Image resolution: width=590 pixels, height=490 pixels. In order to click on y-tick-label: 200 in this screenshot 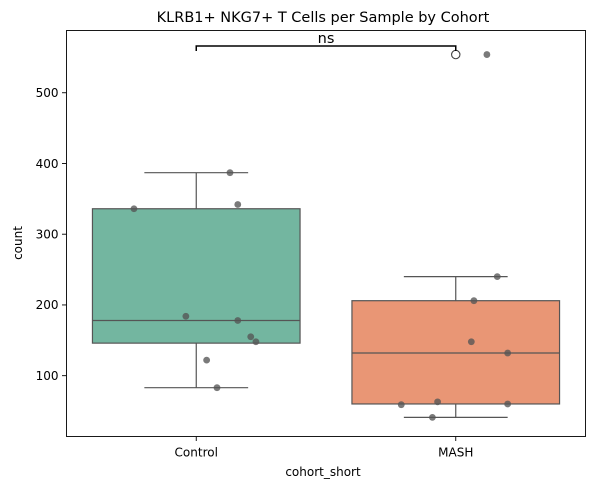, I will do `click(47, 305)`.